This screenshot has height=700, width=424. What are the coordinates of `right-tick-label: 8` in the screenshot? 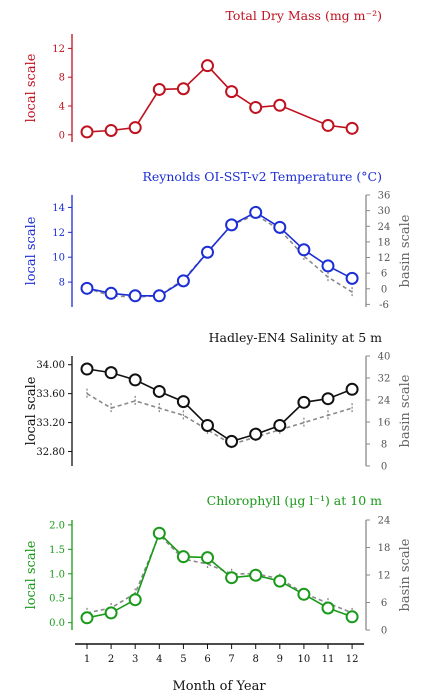 It's located at (384, 445).